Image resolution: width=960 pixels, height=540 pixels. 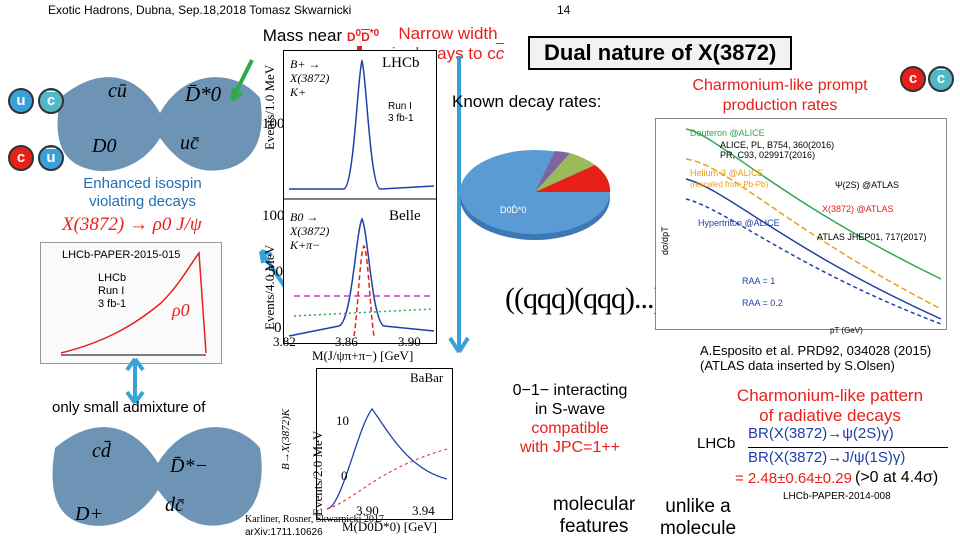 What do you see at coordinates (189, 466) in the screenshot?
I see `bottom-diagram-right: D̄*−` at bounding box center [189, 466].